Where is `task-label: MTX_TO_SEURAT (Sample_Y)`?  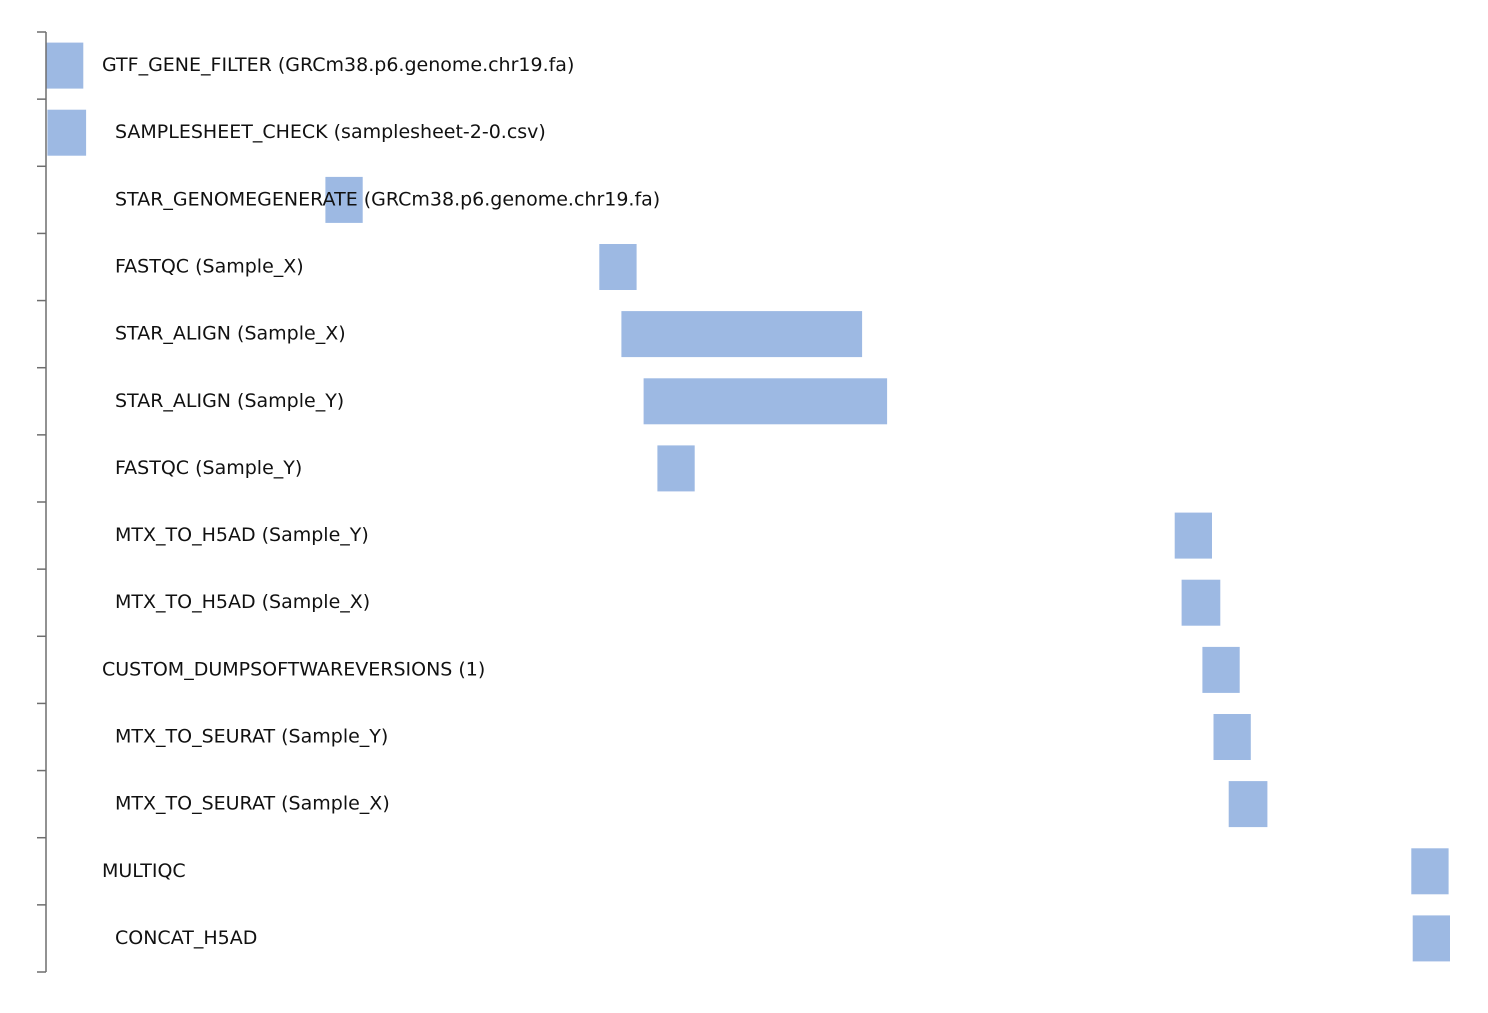
task-label: MTX_TO_SEURAT (Sample_Y) is located at coordinates (251, 737).